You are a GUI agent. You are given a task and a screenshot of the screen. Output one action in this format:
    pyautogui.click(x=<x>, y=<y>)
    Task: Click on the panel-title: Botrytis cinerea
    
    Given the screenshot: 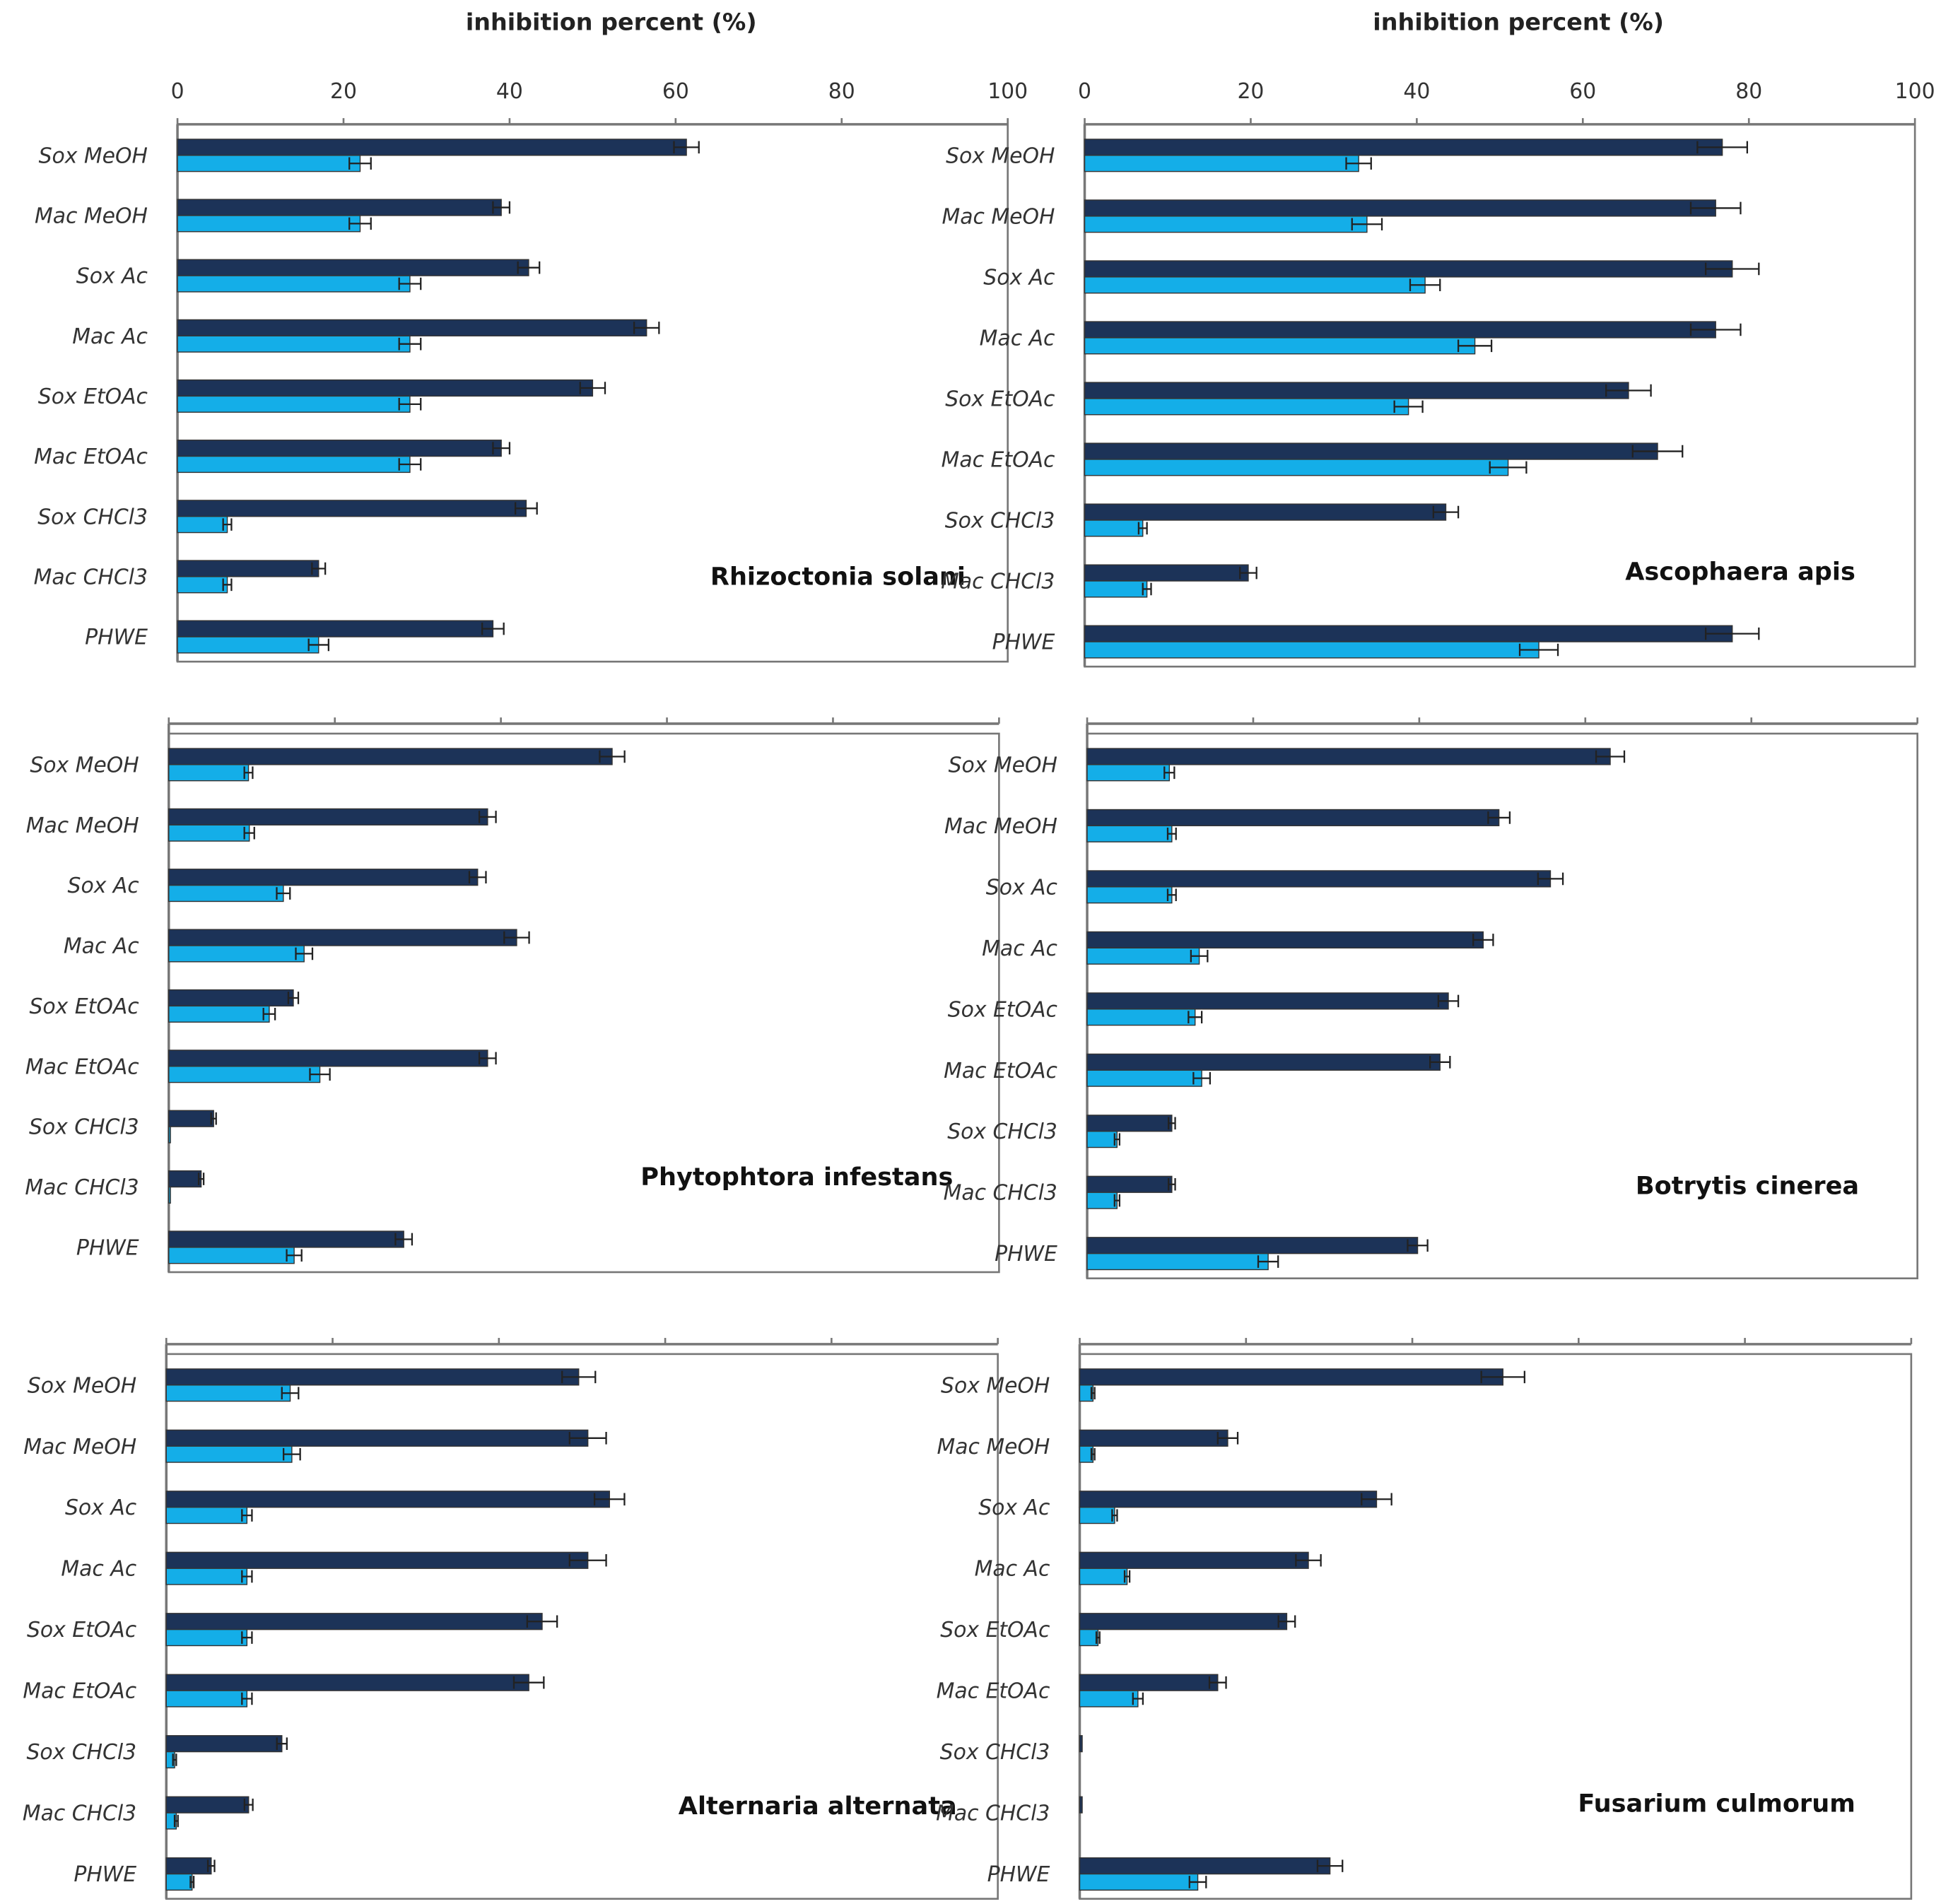 What is the action you would take?
    pyautogui.click(x=1747, y=1186)
    